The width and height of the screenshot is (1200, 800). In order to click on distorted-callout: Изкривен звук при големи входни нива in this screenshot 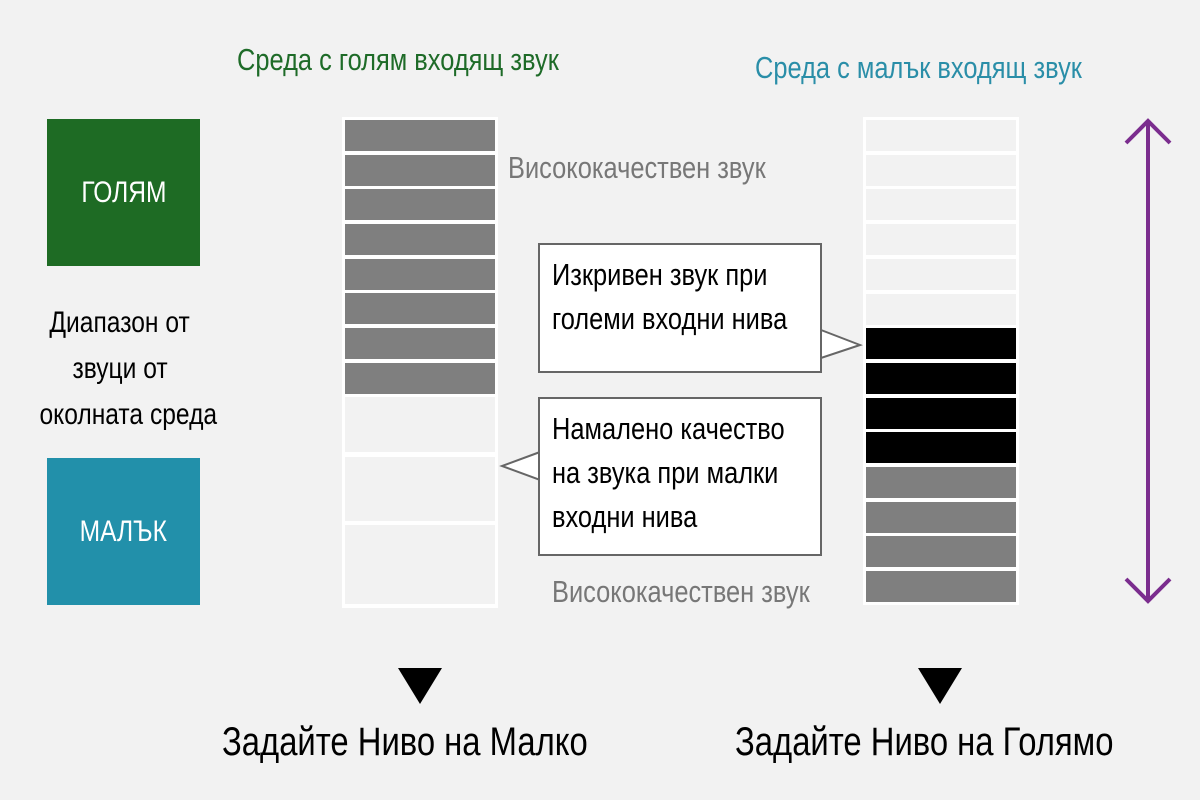, I will do `click(680, 308)`.